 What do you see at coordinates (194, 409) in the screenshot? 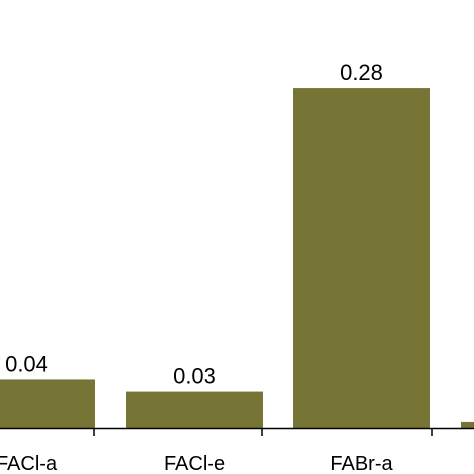
I see `bar-facl-e` at bounding box center [194, 409].